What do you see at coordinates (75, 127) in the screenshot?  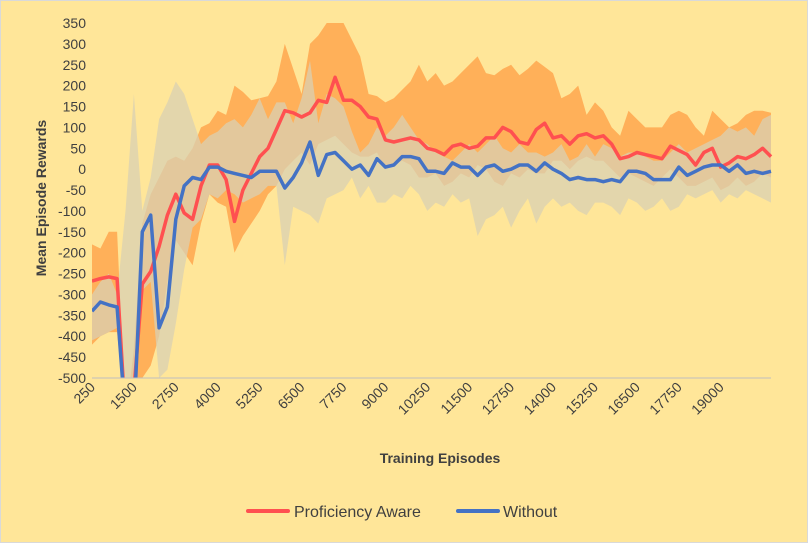 I see `y-tick-label: 100` at bounding box center [75, 127].